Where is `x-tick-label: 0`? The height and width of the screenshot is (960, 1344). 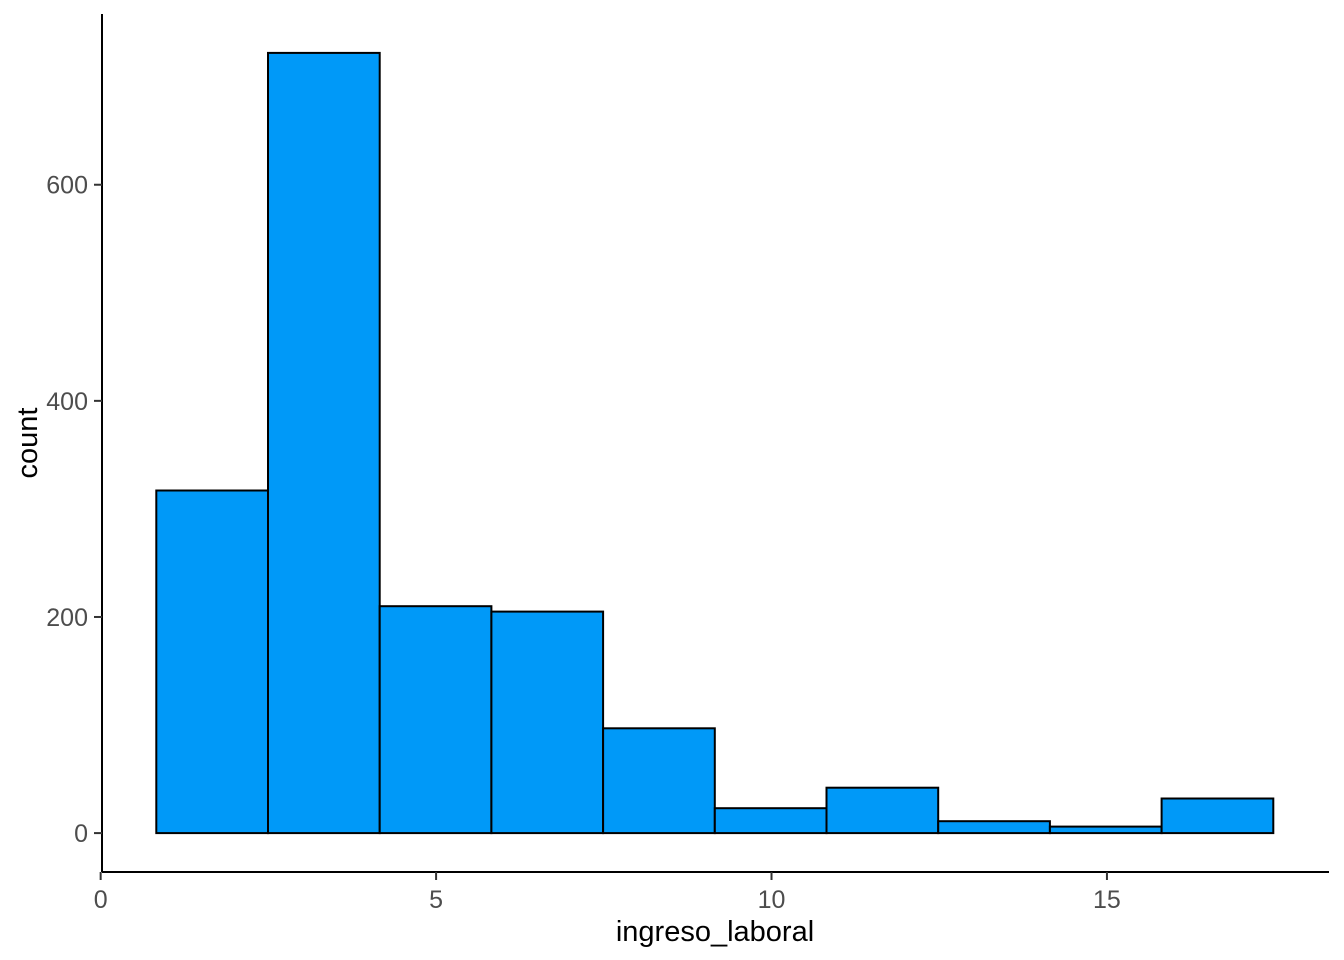
x-tick-label: 0 is located at coordinates (101, 900).